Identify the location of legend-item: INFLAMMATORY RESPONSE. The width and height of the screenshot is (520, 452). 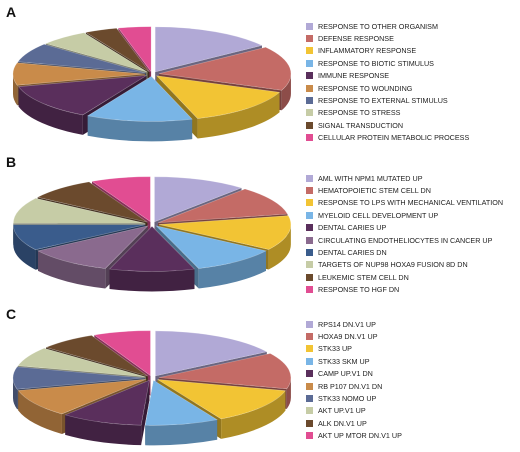
(387, 51).